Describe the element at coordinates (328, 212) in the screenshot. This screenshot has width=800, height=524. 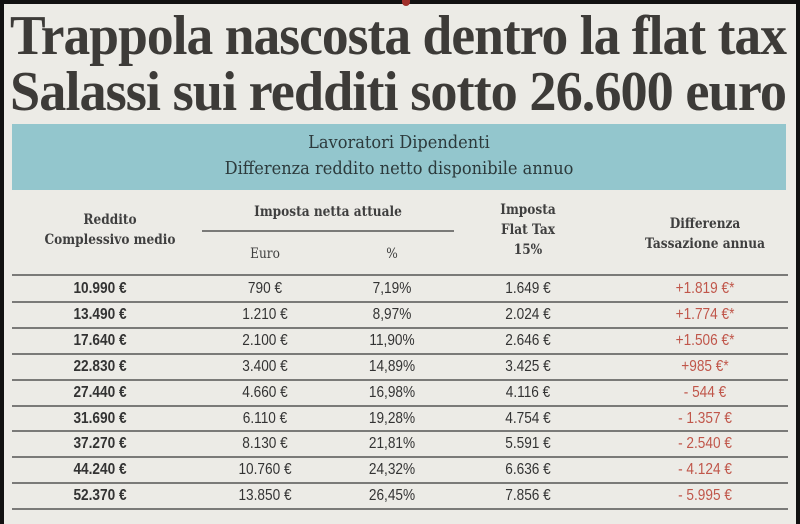
I see `header-imposta-attuale: Imposta netta attuale` at that location.